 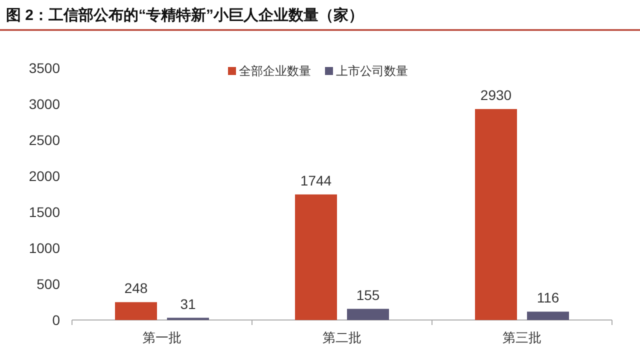 What do you see at coordinates (48, 284) in the screenshot?
I see `y-tick-label: 500` at bounding box center [48, 284].